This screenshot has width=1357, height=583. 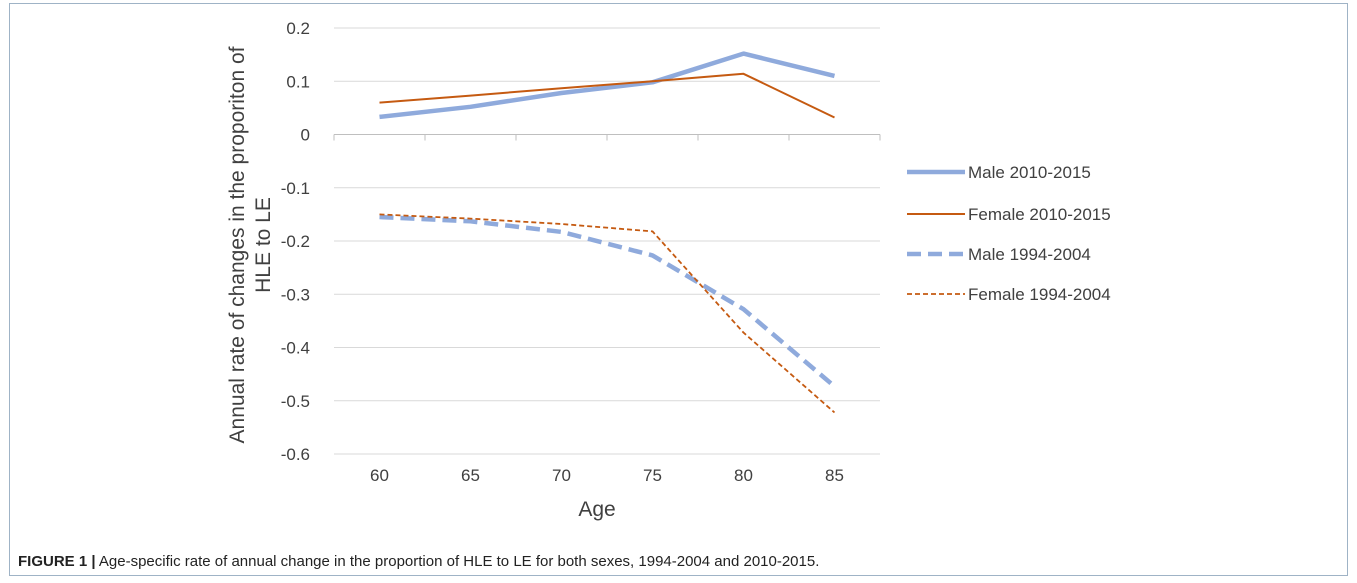 What do you see at coordinates (298, 28) in the screenshot?
I see `y-tick-label: 0.2` at bounding box center [298, 28].